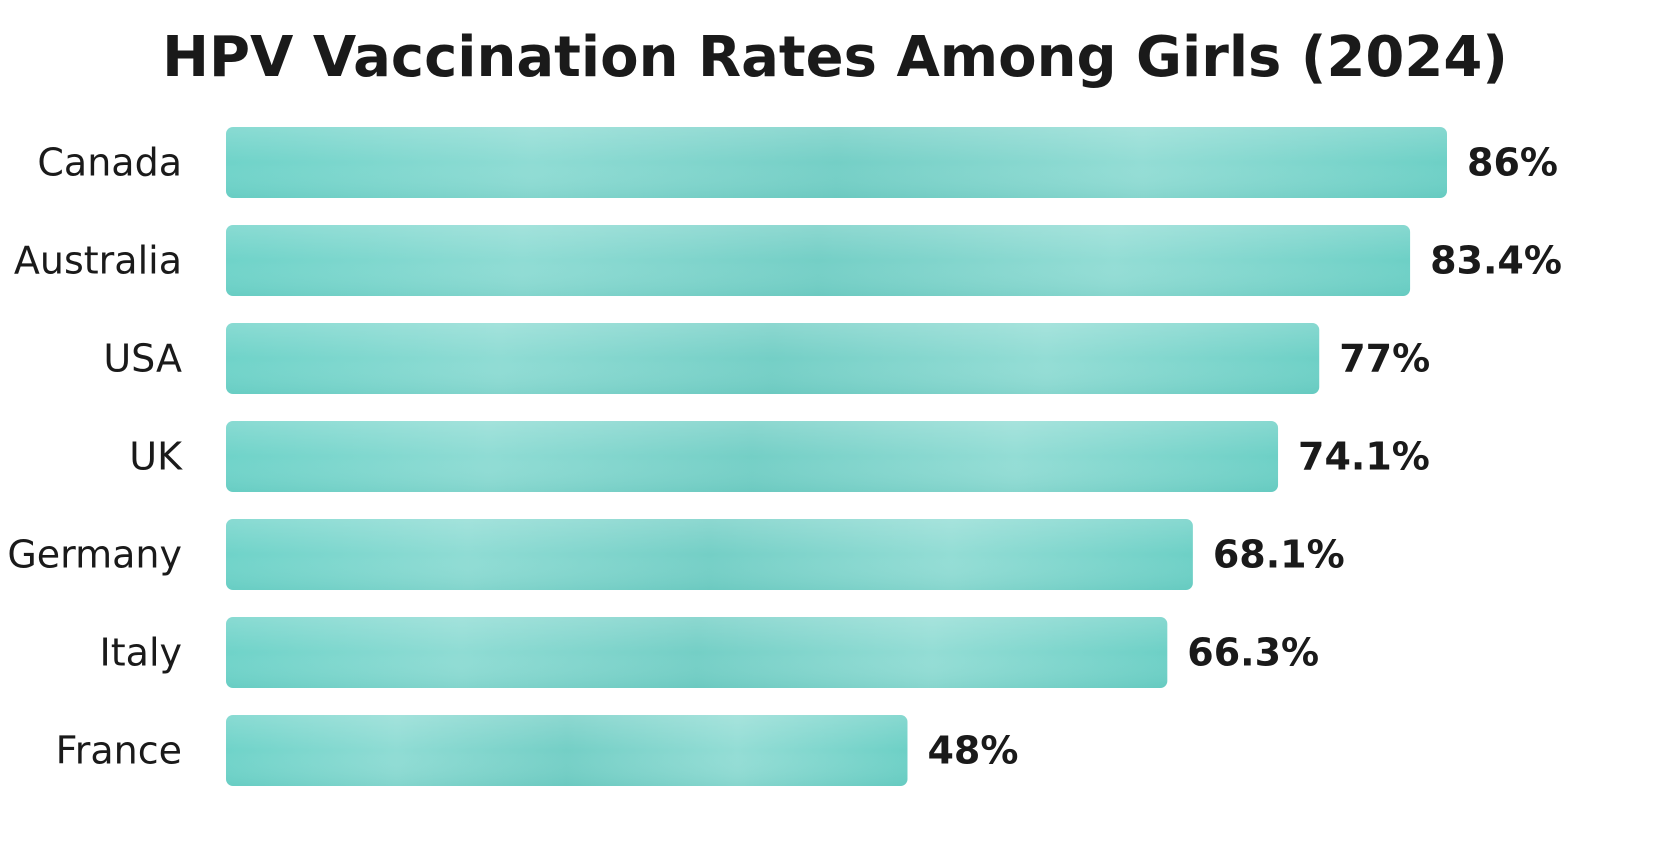  I want to click on value-label: 48%, so click(972, 751).